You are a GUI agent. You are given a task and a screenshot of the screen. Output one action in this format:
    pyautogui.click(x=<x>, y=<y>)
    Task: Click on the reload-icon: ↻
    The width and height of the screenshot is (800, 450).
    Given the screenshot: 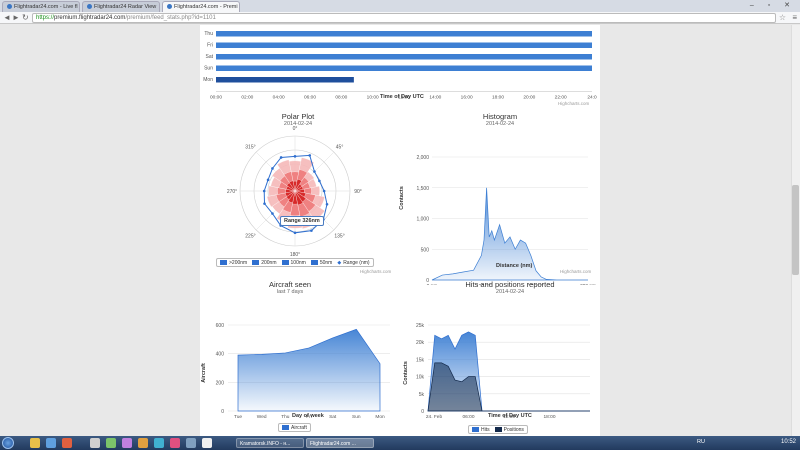 What is the action you would take?
    pyautogui.click(x=25, y=17)
    